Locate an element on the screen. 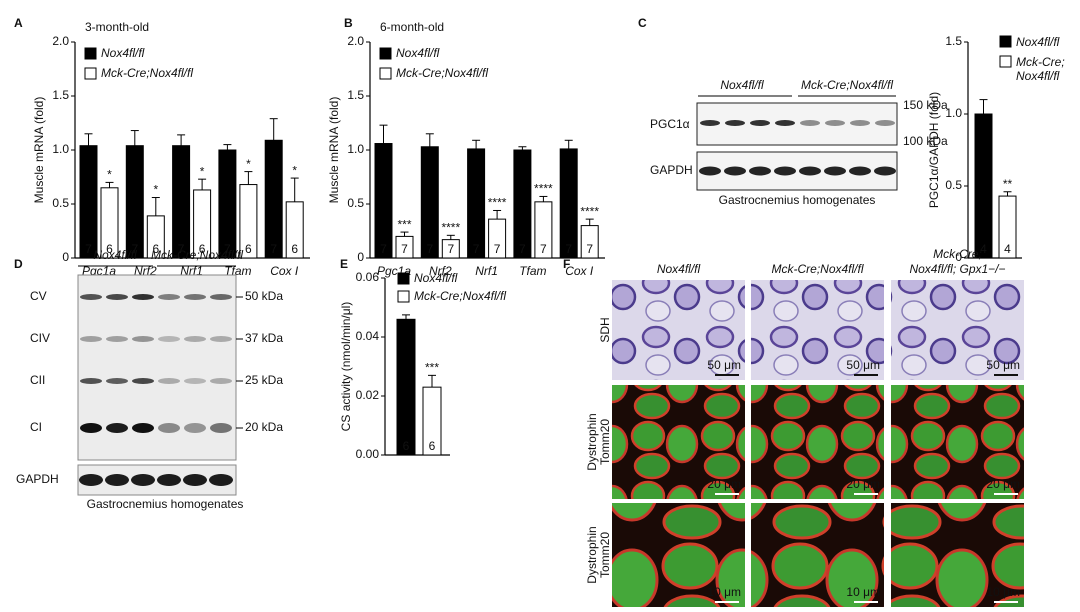 The height and width of the screenshot is (612, 1080). x-tick-label: Nrf2 is located at coordinates (440, 271).